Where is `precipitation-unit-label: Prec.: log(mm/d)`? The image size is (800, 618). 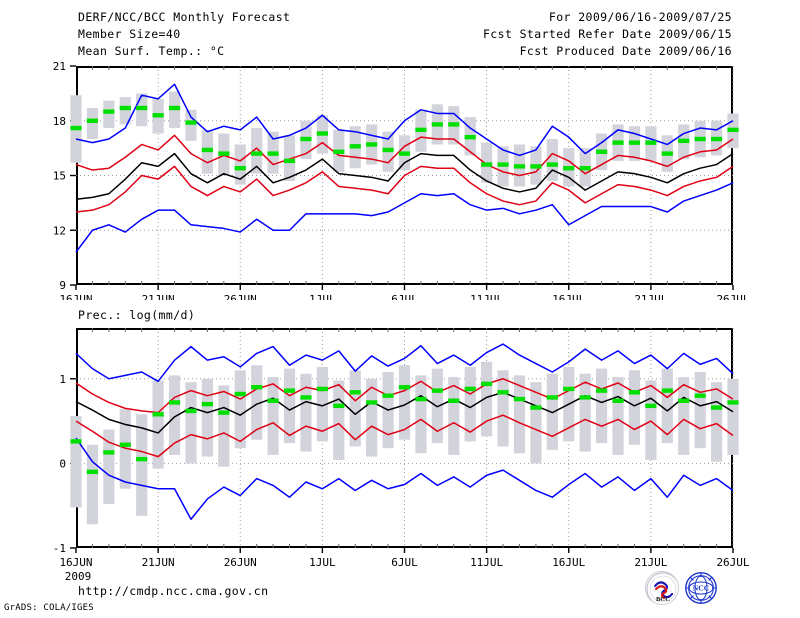
precipitation-unit-label: Prec.: log(mm/d) is located at coordinates (137, 315).